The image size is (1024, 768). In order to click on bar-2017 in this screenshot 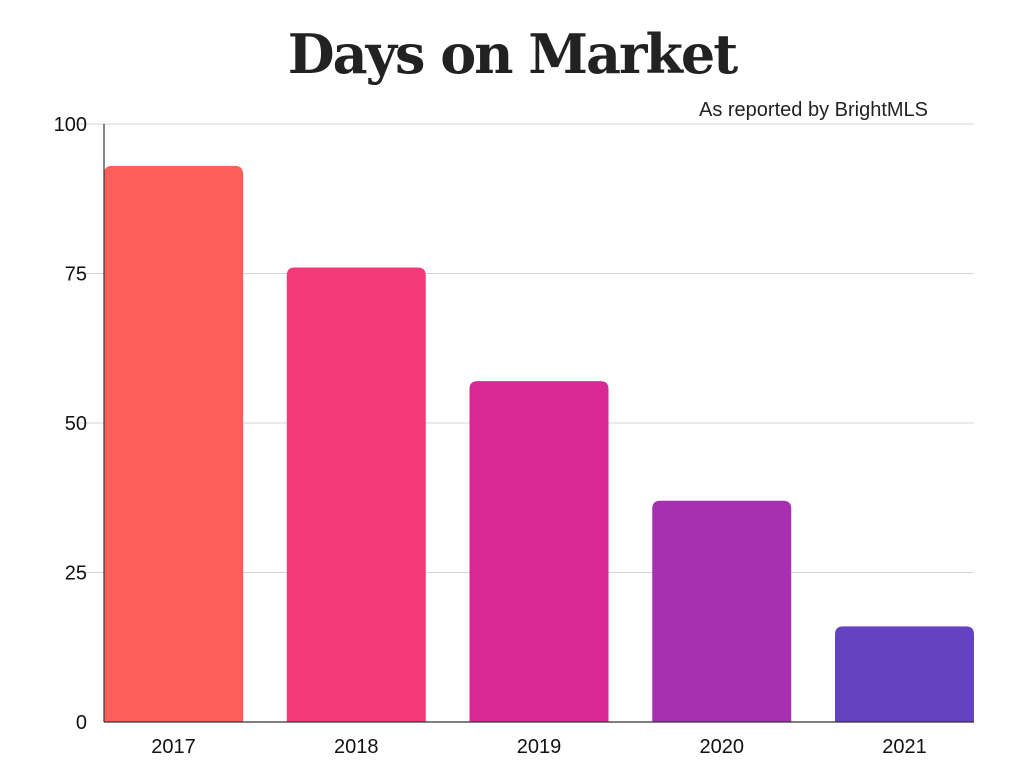, I will do `click(173, 444)`.